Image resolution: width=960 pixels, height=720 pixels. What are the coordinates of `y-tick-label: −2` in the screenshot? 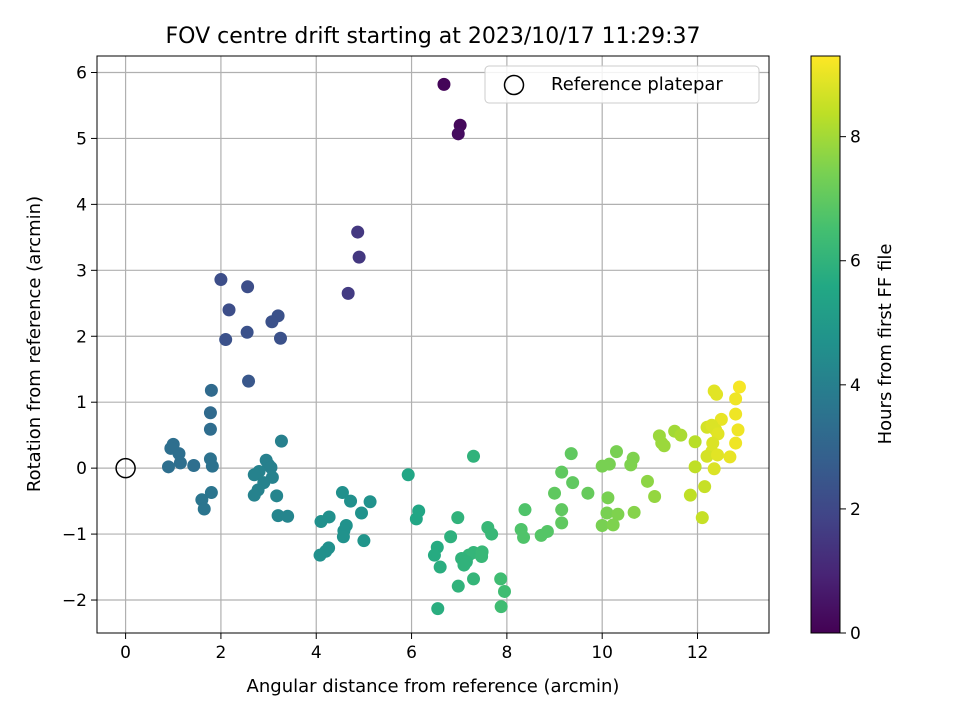 It's located at (74, 601).